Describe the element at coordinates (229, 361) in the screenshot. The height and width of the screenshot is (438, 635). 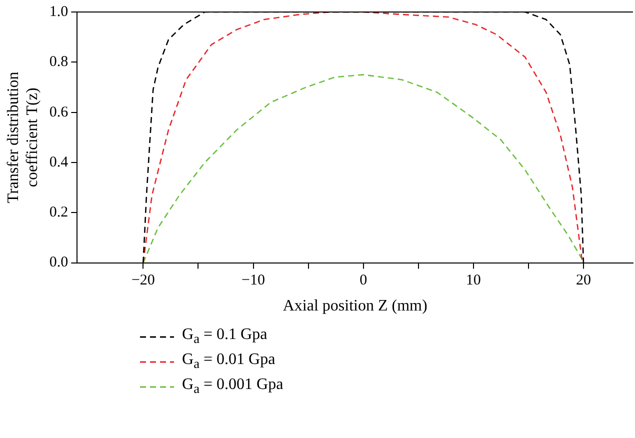
I see `legend-label: G$_{a}$ = 0.01 Gpa` at that location.